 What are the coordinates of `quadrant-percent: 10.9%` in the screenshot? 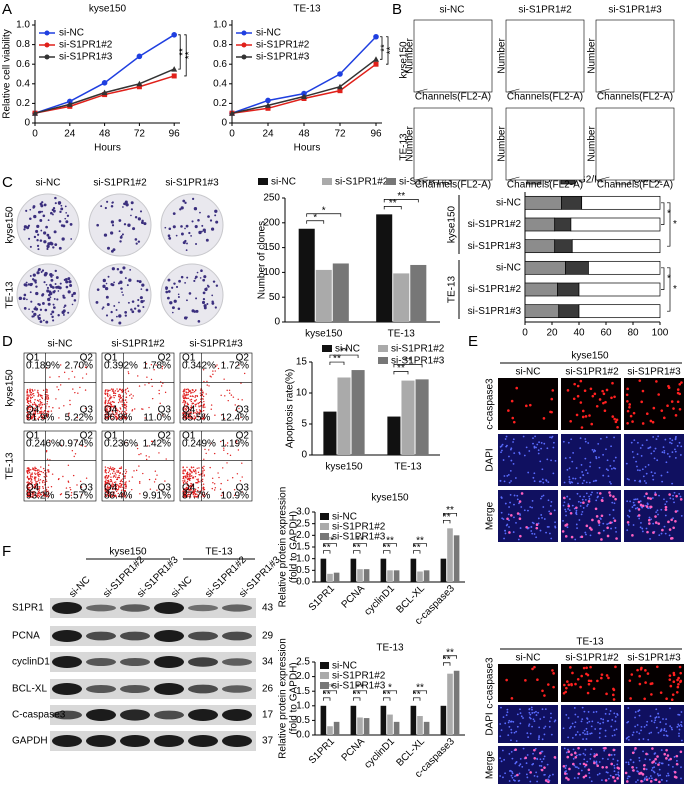 It's located at (235, 496).